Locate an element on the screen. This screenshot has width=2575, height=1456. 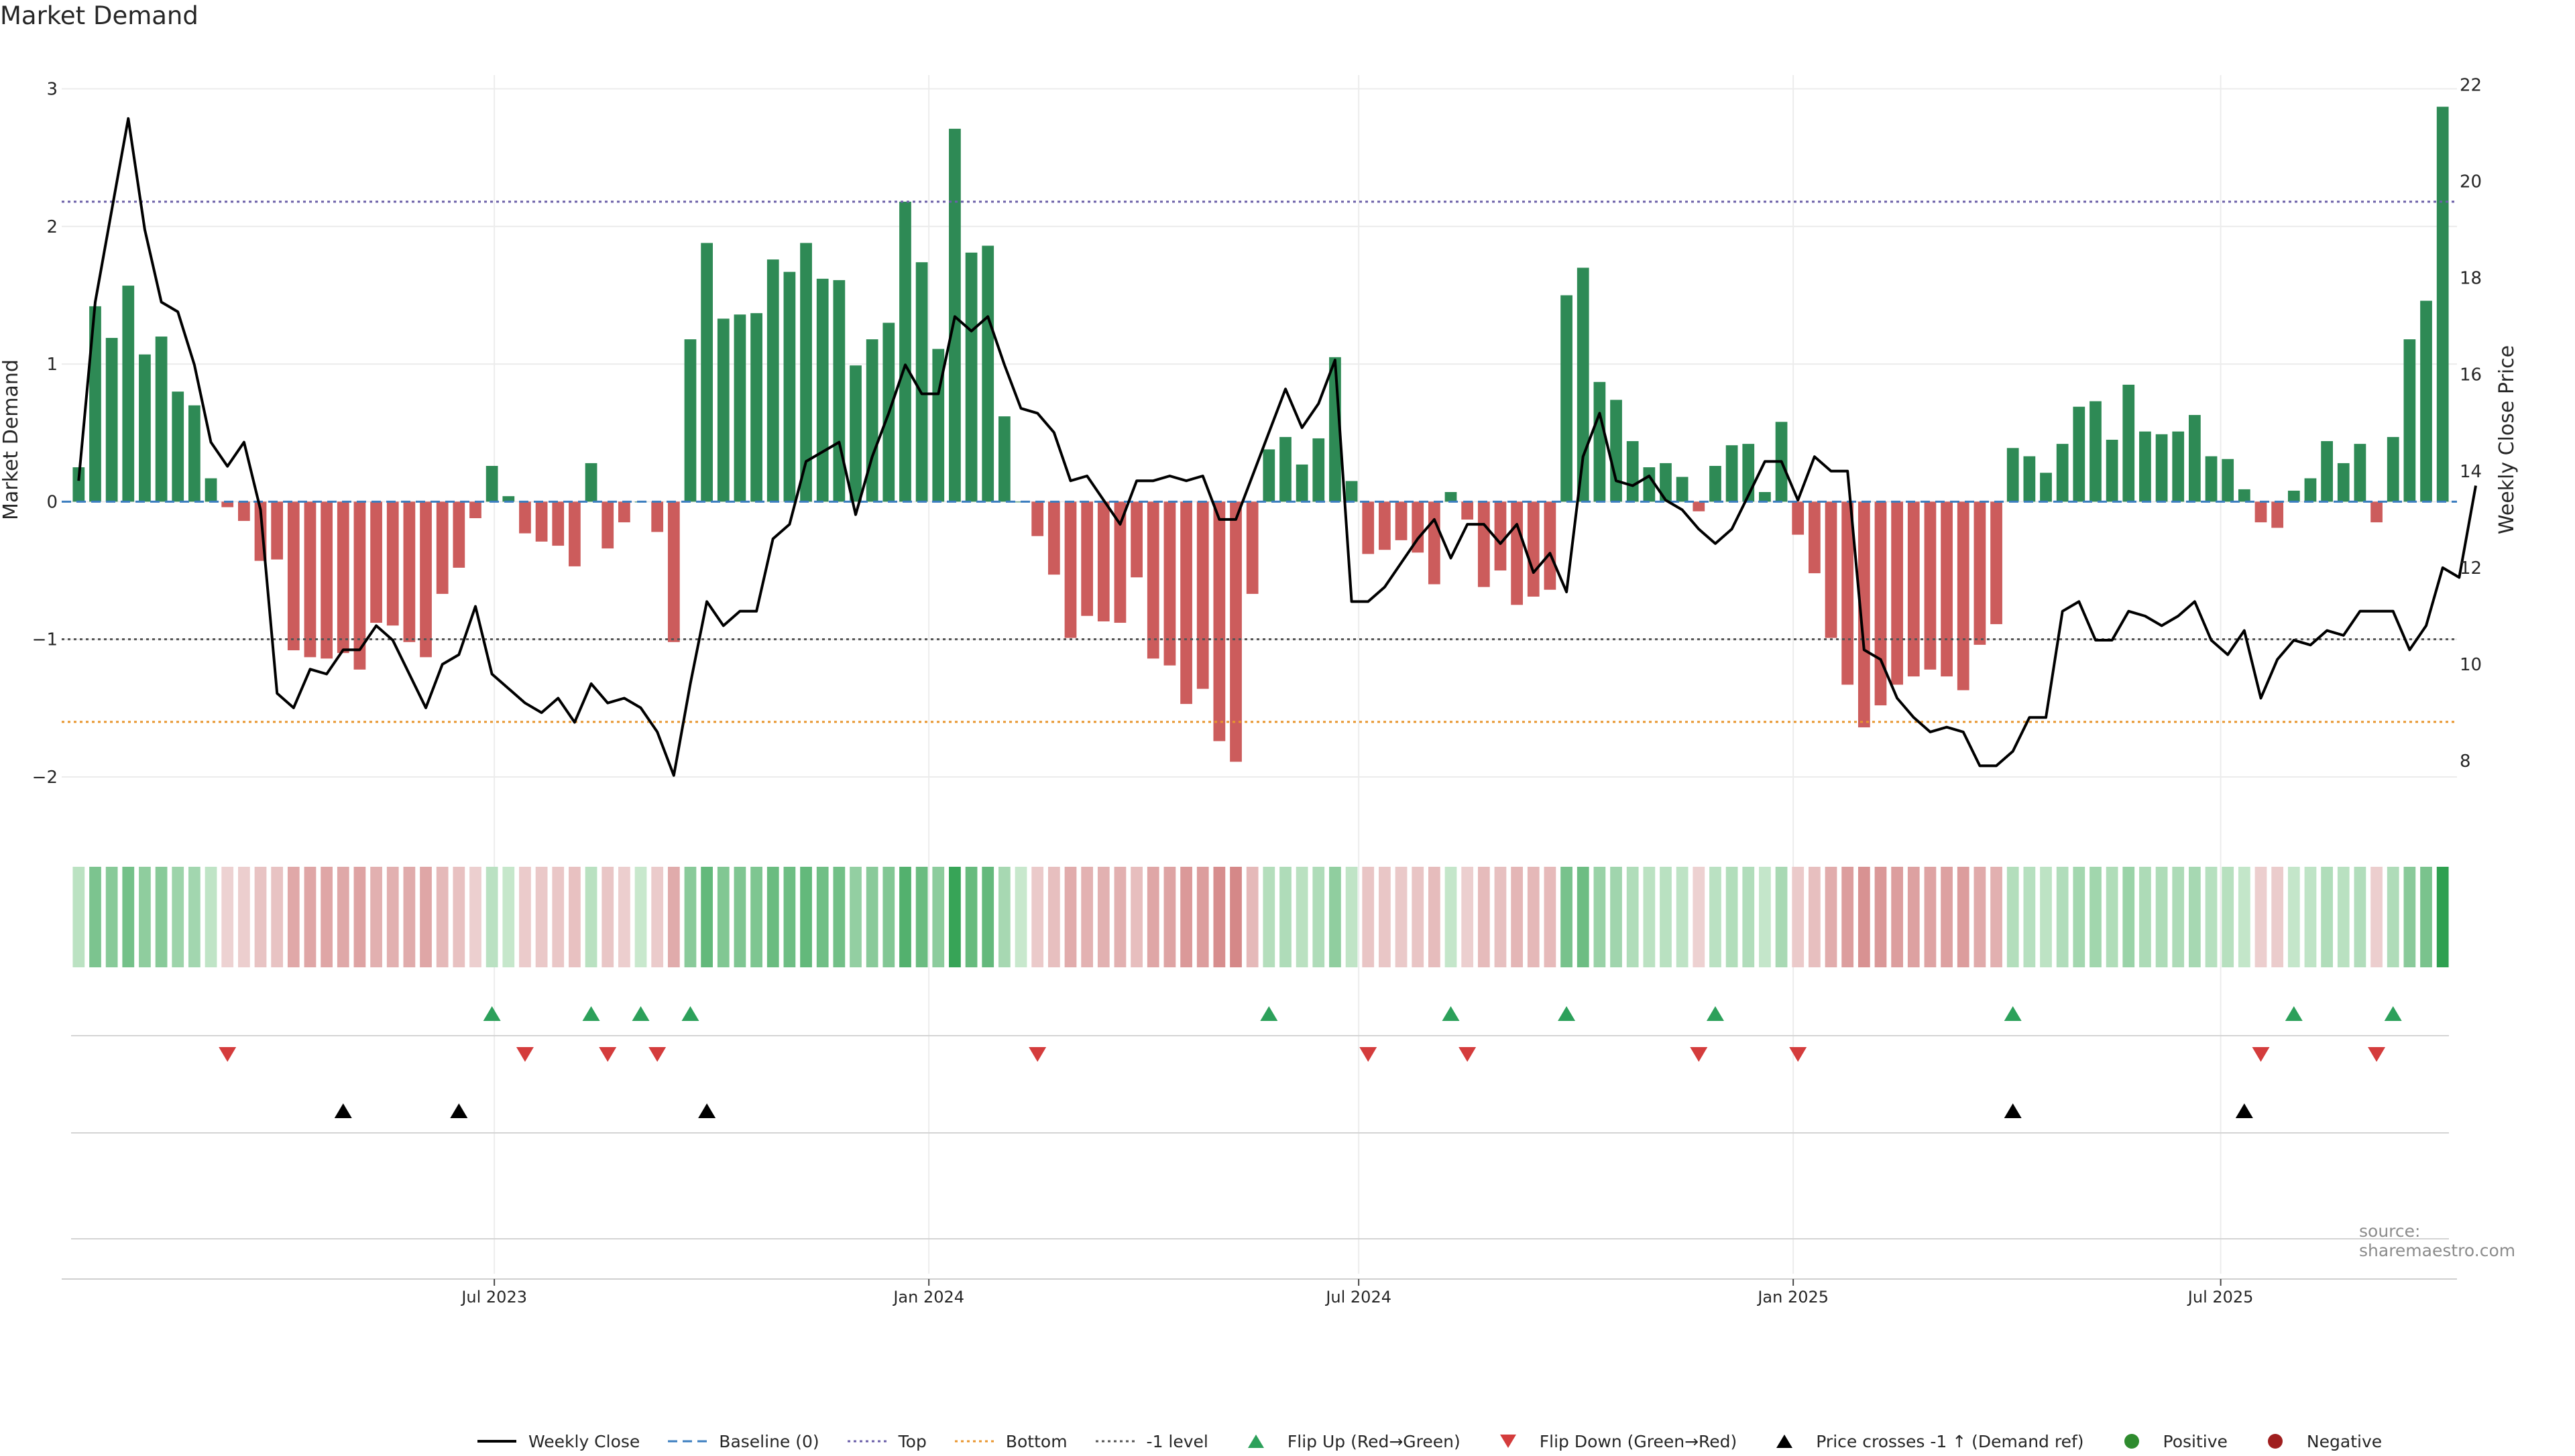
left-tick-label: −2 is located at coordinates (45, 778).